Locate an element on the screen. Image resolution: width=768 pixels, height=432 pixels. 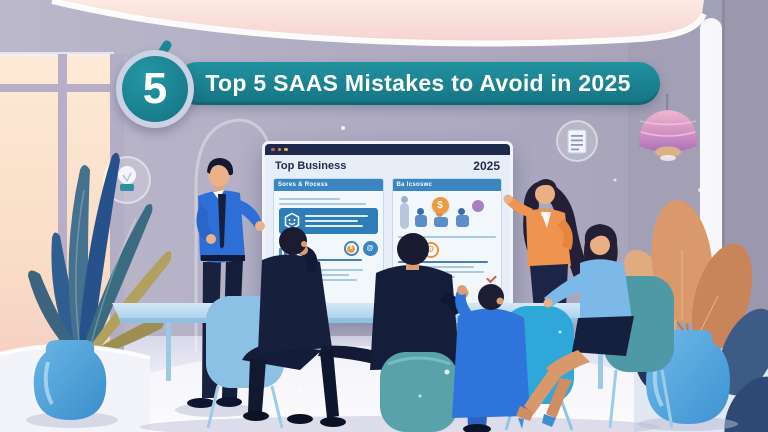
divider-line is located at coordinates (446, 237).